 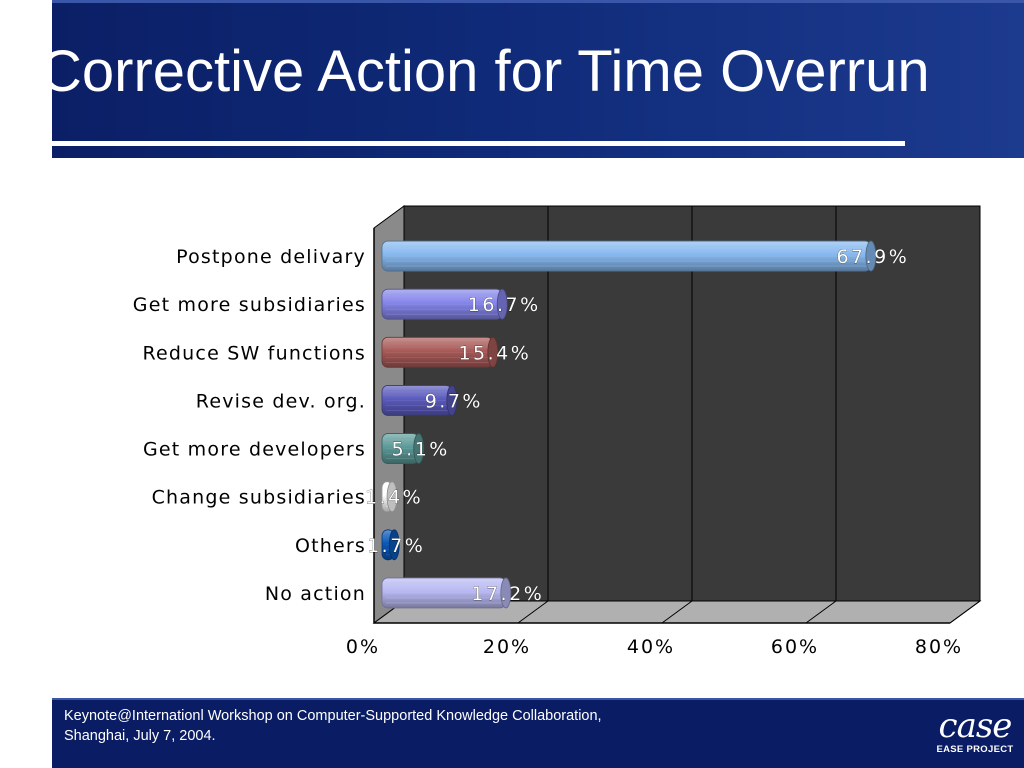 I want to click on data-label: 17.2%, so click(x=507, y=594).